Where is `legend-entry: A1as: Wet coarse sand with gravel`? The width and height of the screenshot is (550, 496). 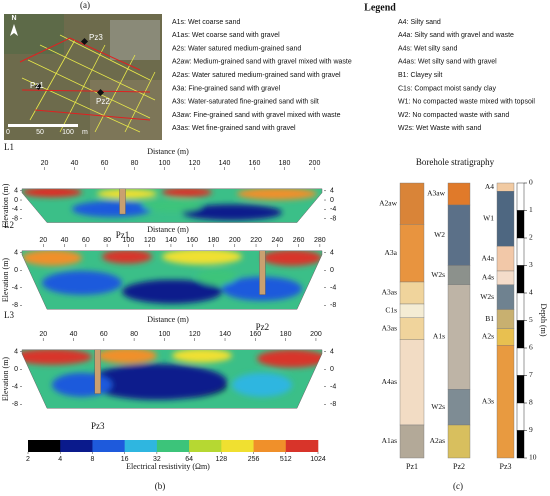
legend-entry: A1as: Wet coarse sand with gravel is located at coordinates (226, 35).